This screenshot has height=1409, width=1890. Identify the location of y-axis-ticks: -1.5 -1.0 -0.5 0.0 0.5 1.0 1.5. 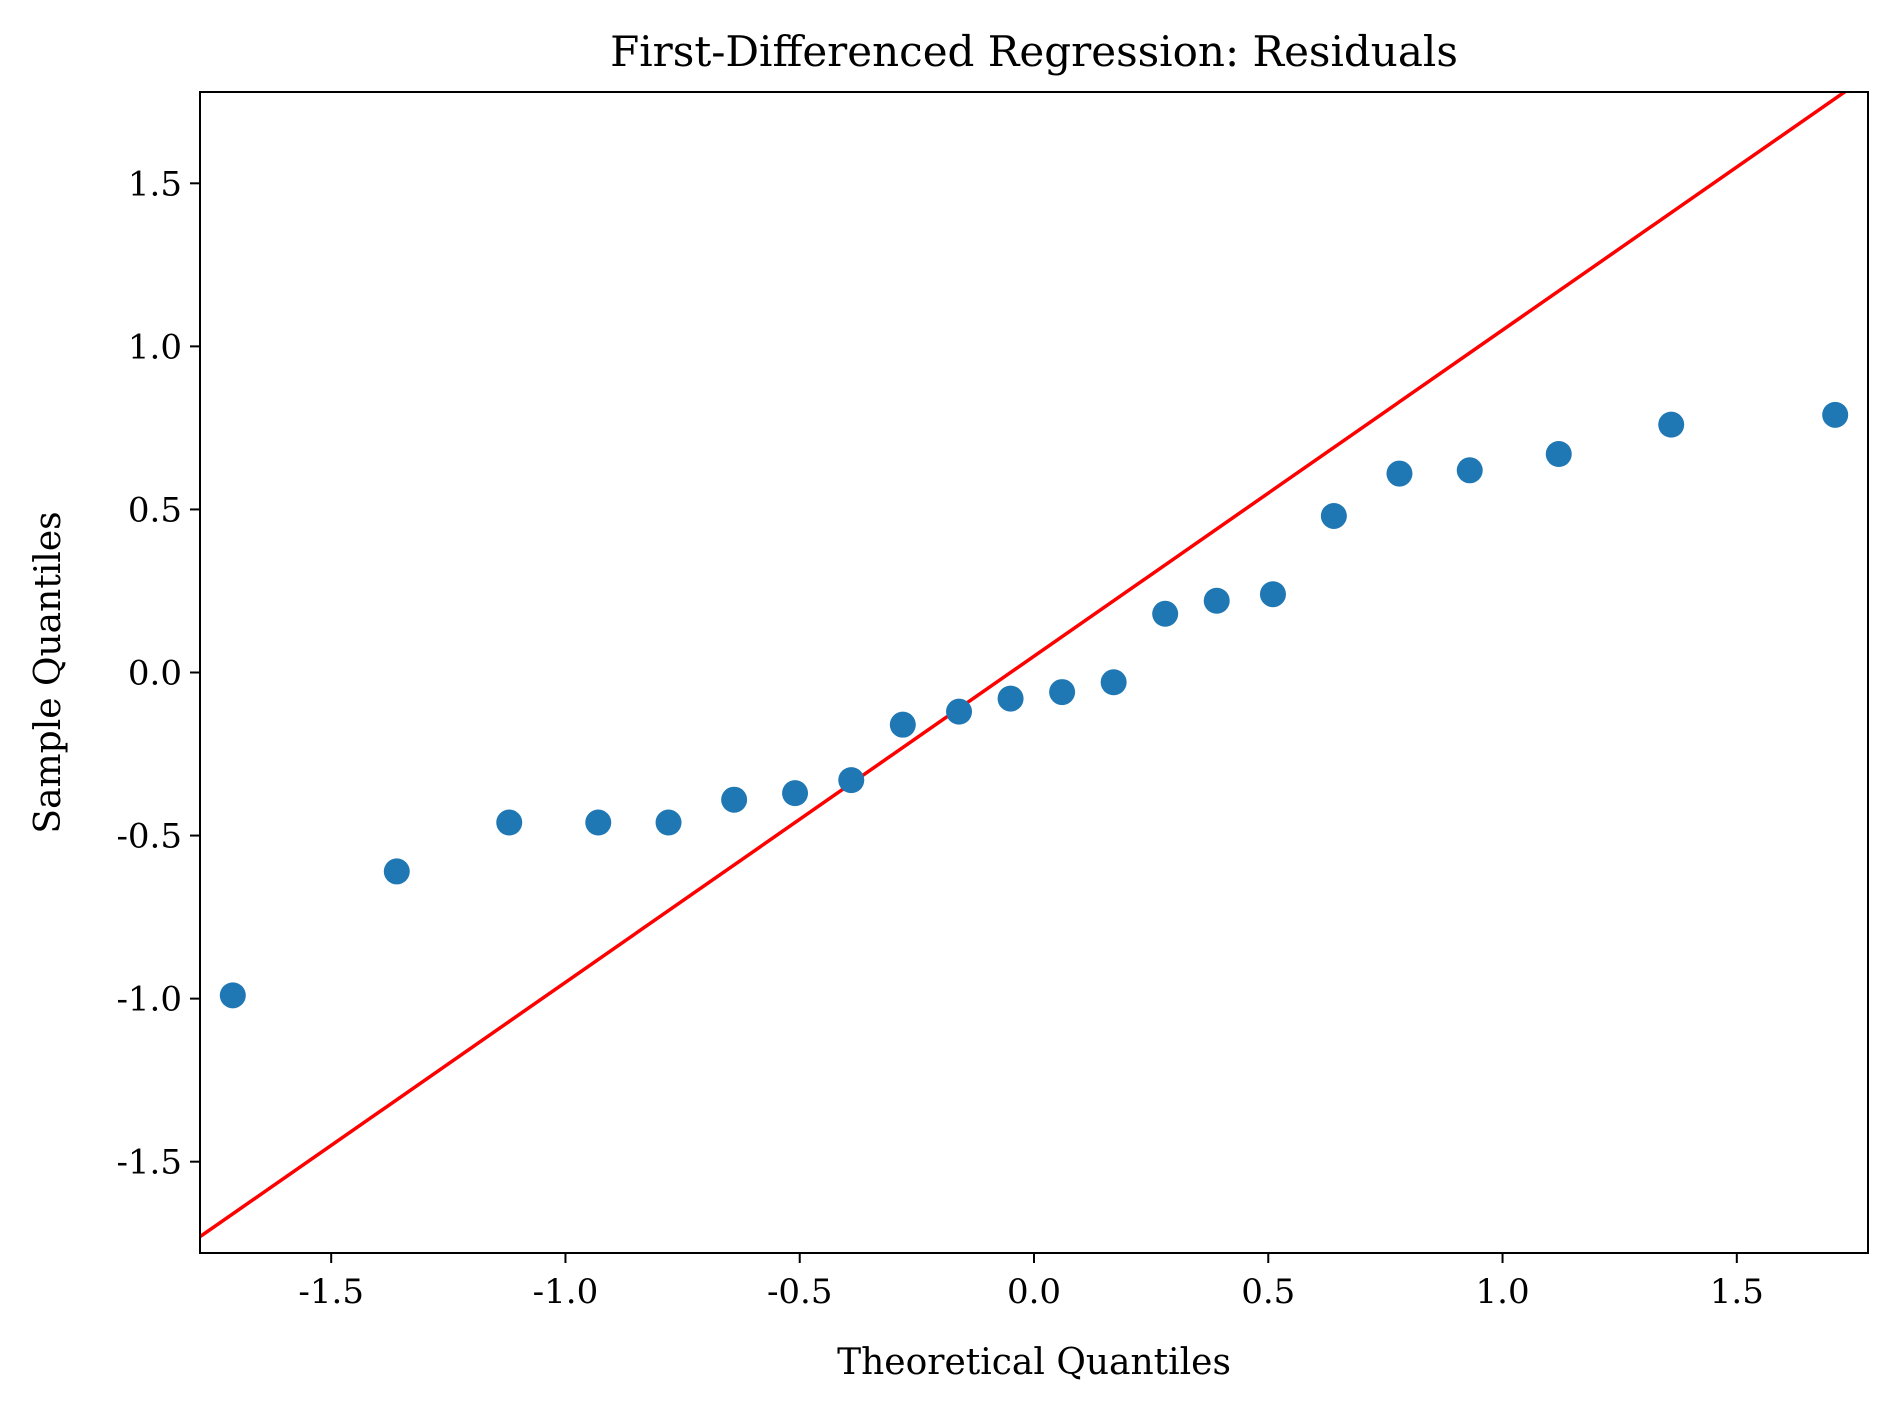
(158, 673).